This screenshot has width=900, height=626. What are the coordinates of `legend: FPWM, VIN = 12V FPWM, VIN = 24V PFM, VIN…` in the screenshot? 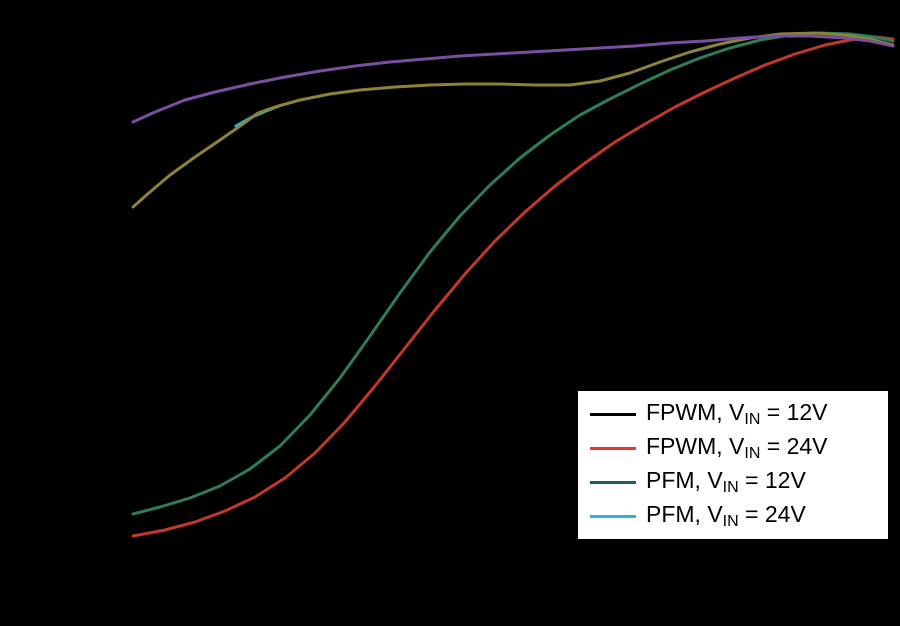 It's located at (733, 465).